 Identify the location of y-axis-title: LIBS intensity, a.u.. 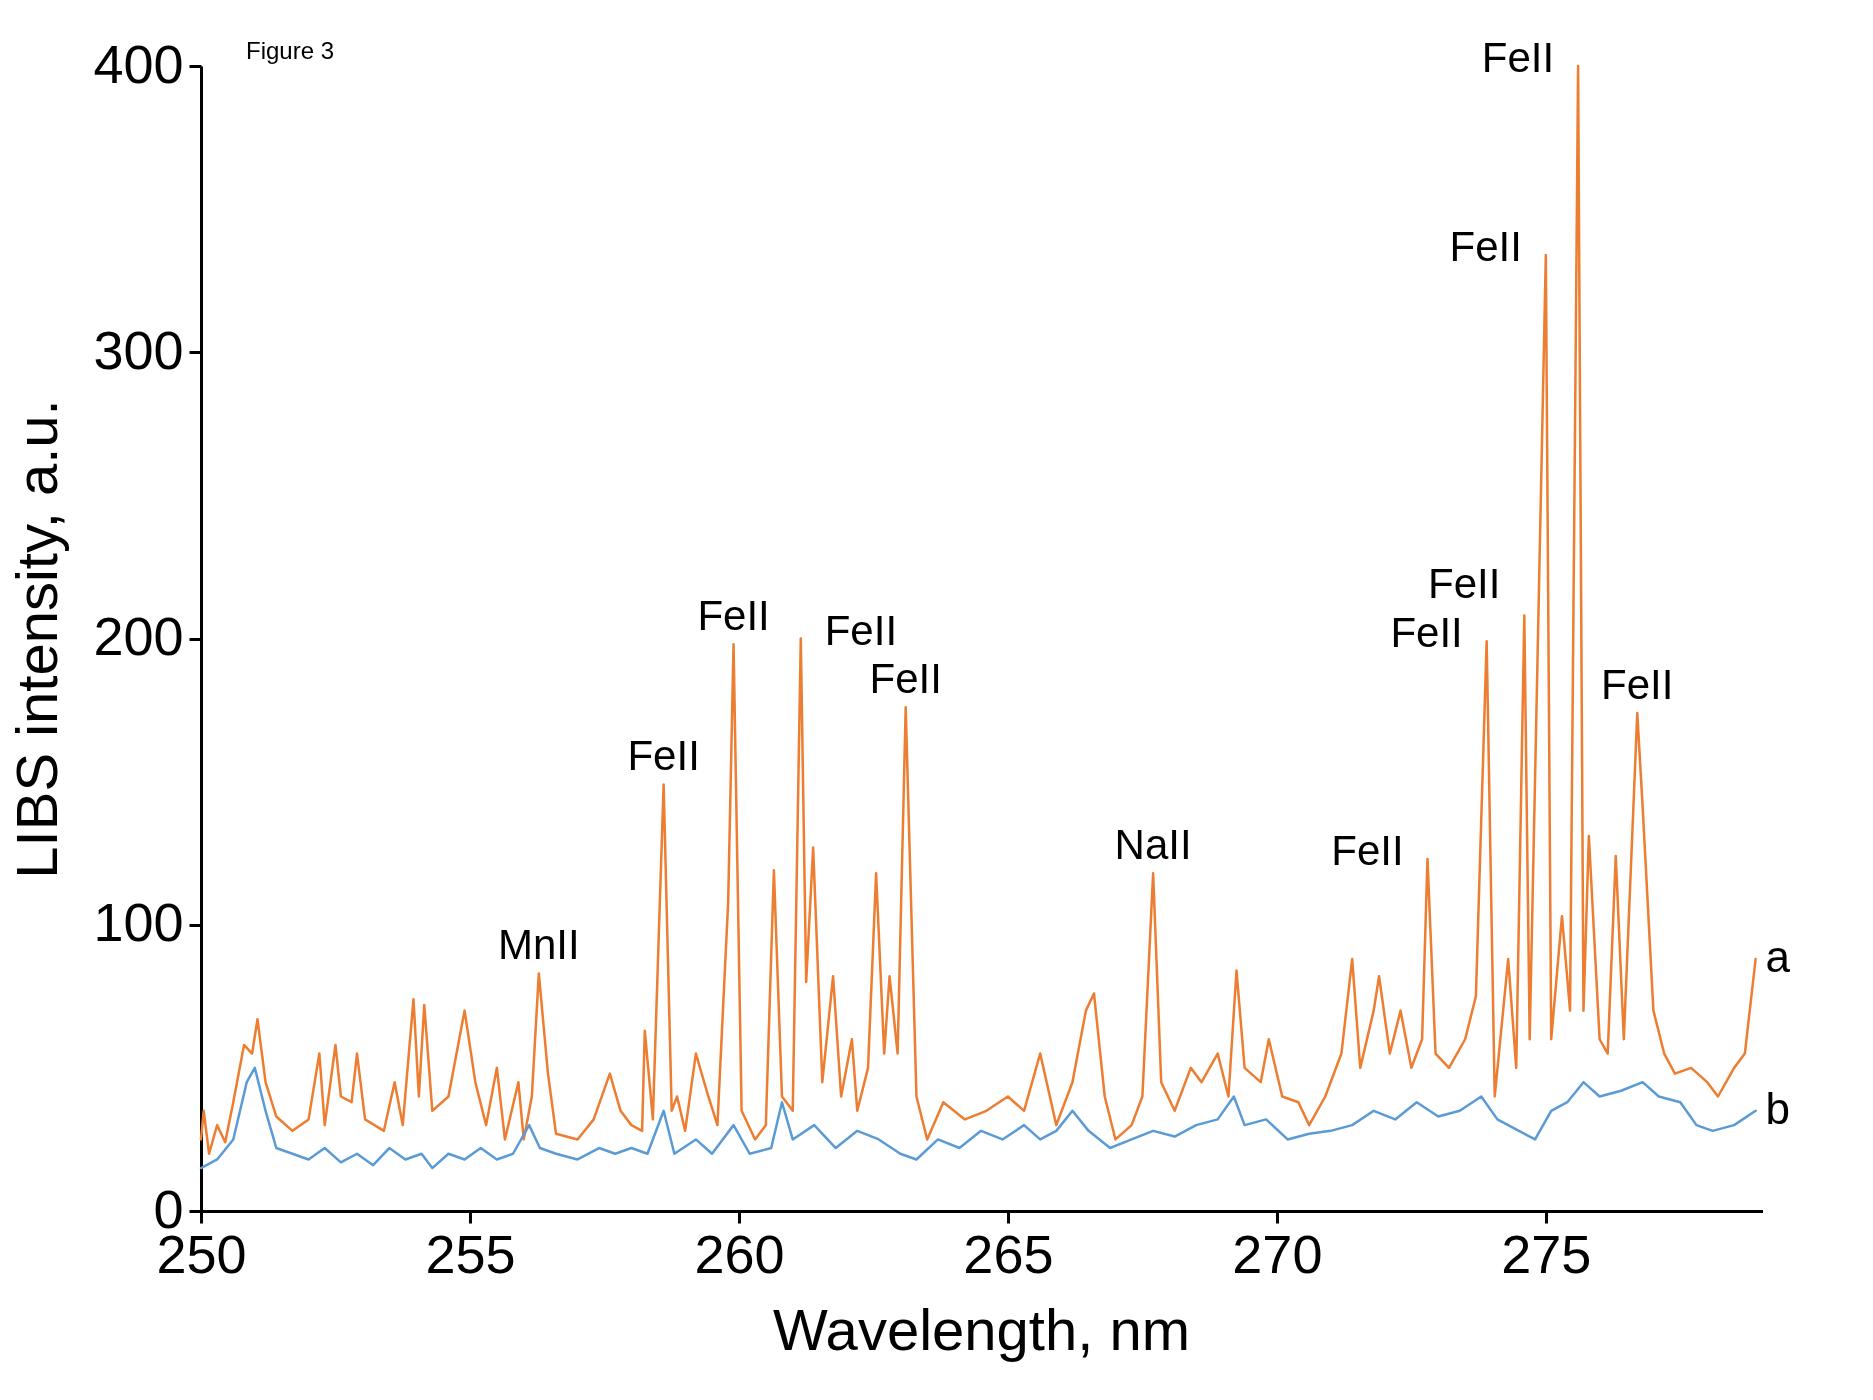
(37, 639).